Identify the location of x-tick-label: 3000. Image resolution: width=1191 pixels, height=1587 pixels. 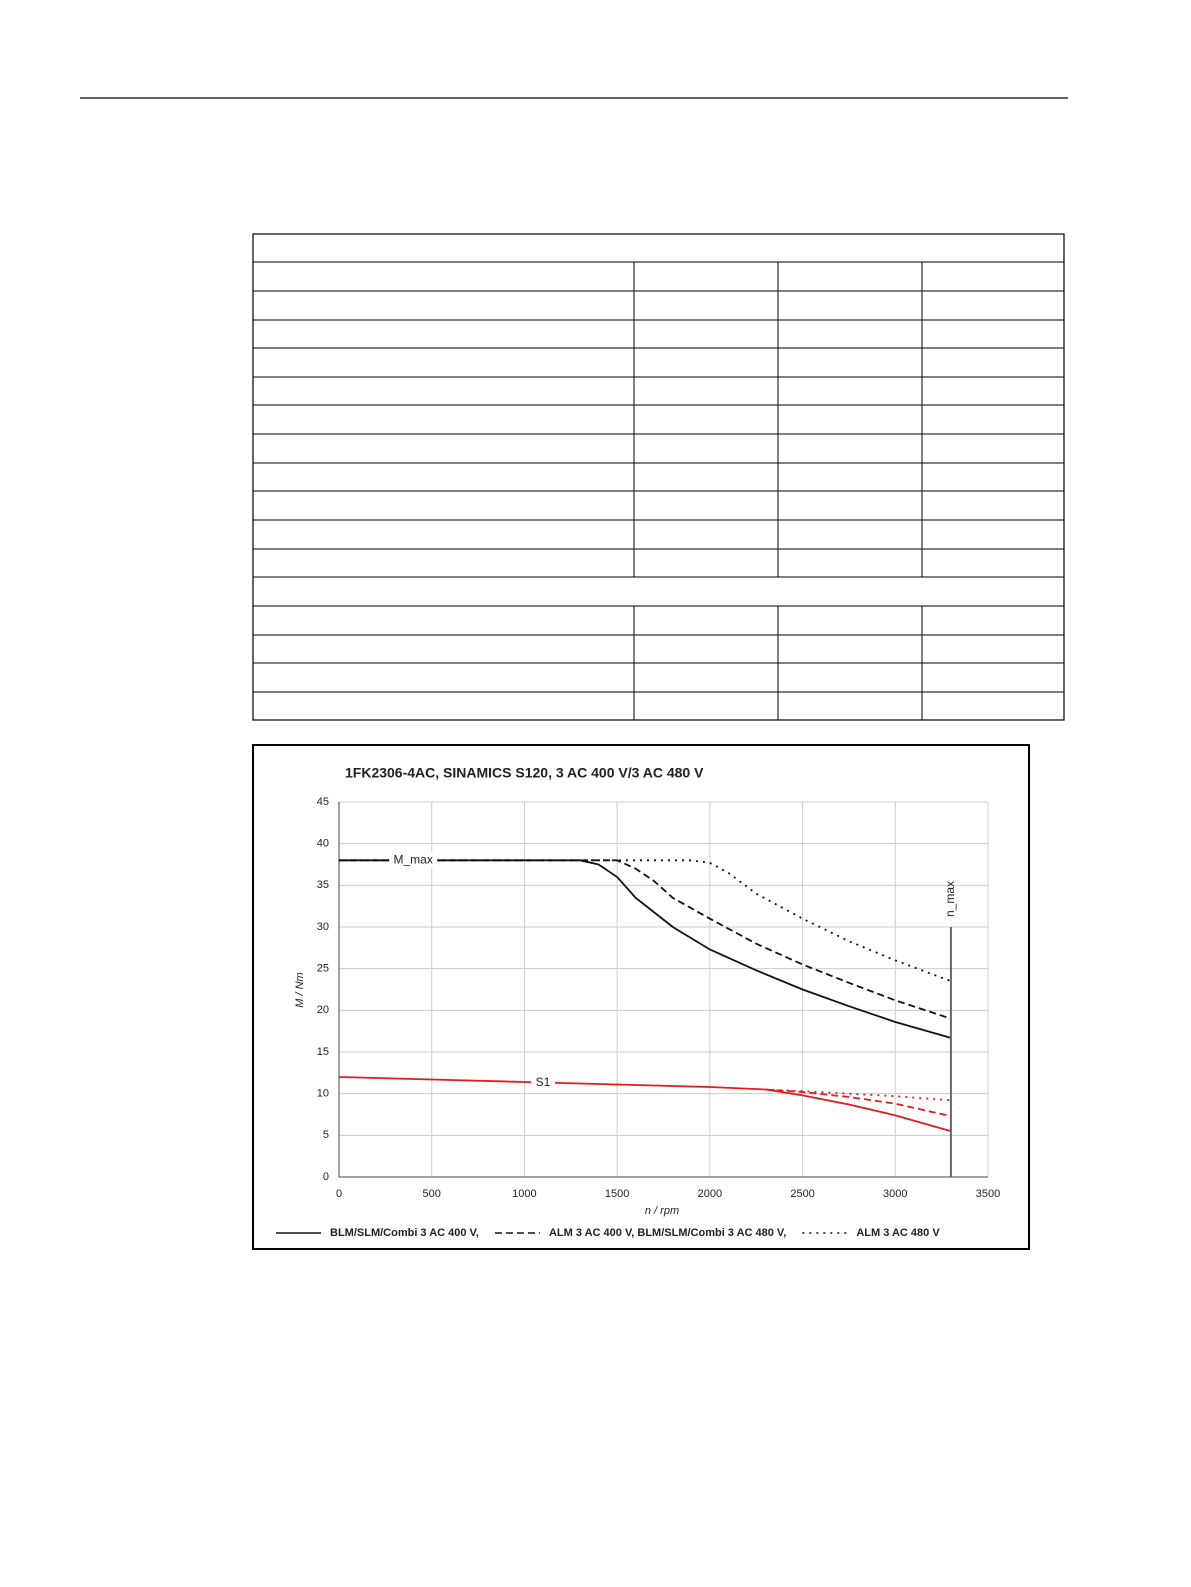
(895, 1194).